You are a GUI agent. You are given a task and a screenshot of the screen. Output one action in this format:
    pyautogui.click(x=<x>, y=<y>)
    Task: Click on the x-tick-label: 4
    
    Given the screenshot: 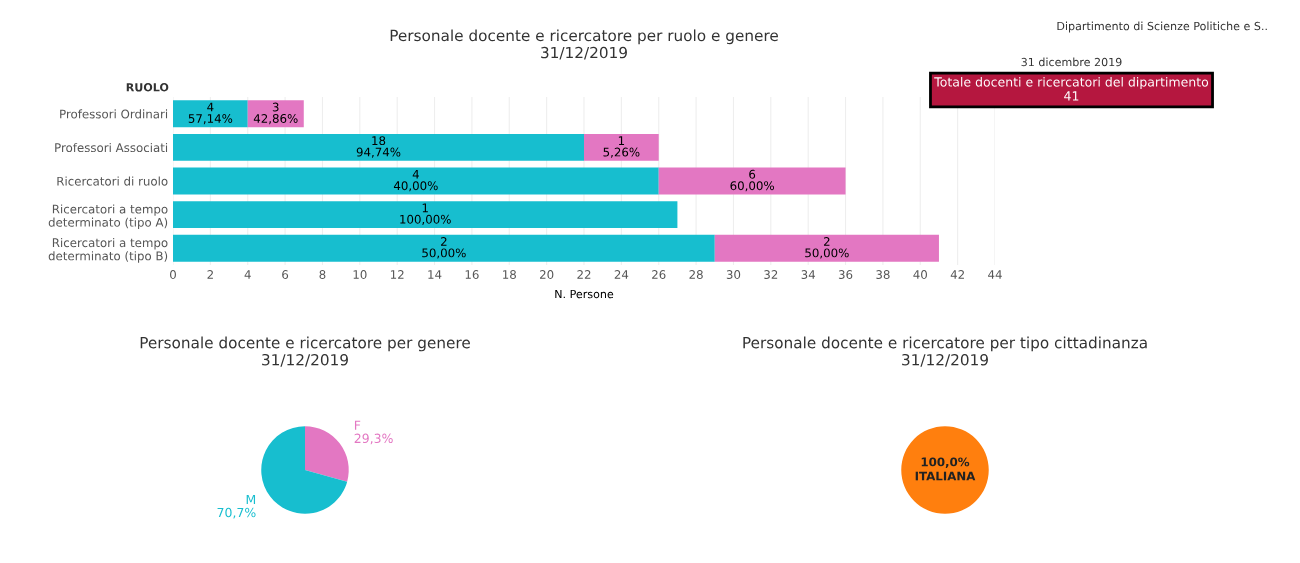 What is the action you would take?
    pyautogui.click(x=247, y=274)
    